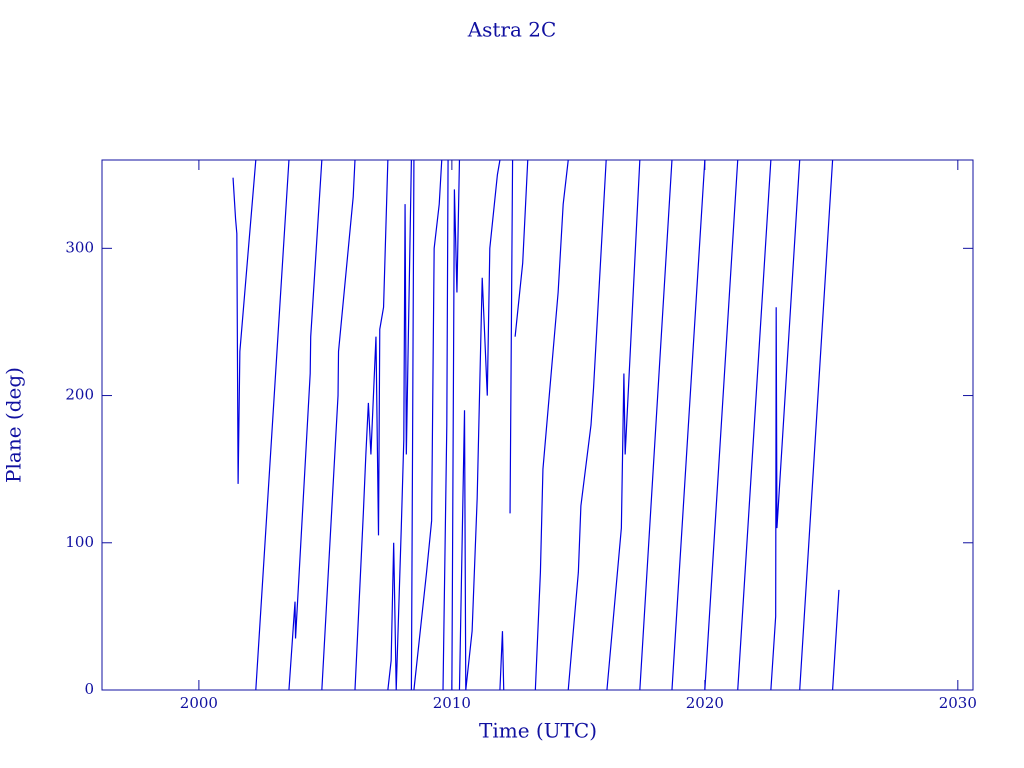 Image resolution: width=1024 pixels, height=768 pixels. What do you see at coordinates (705, 703) in the screenshot?
I see `x-tick-label: 2020` at bounding box center [705, 703].